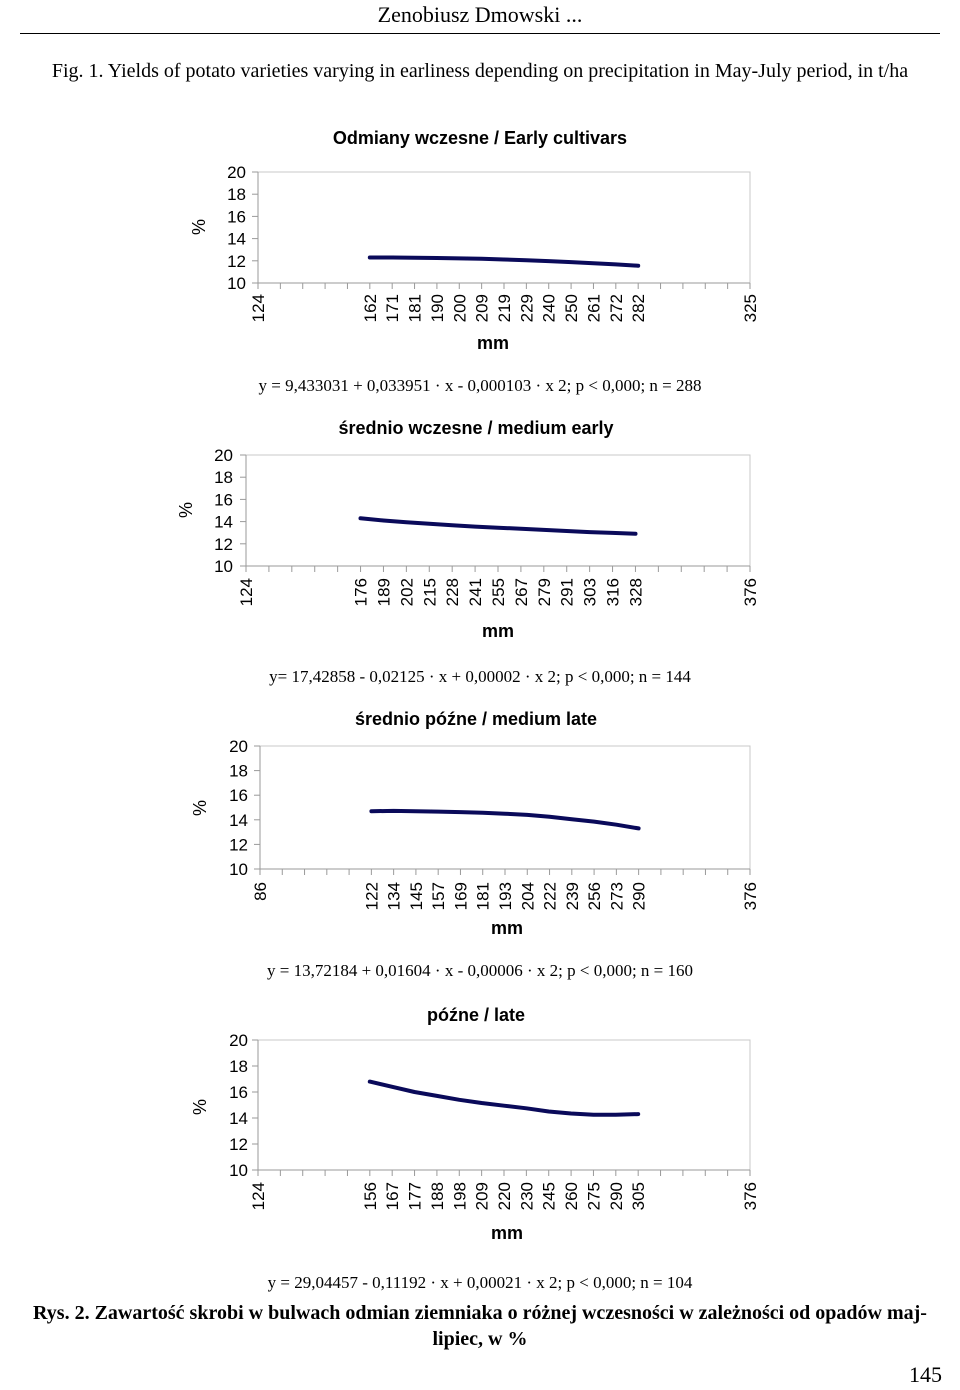 This screenshot has width=960, height=1390. What do you see at coordinates (480, 33) in the screenshot?
I see `header-rule` at bounding box center [480, 33].